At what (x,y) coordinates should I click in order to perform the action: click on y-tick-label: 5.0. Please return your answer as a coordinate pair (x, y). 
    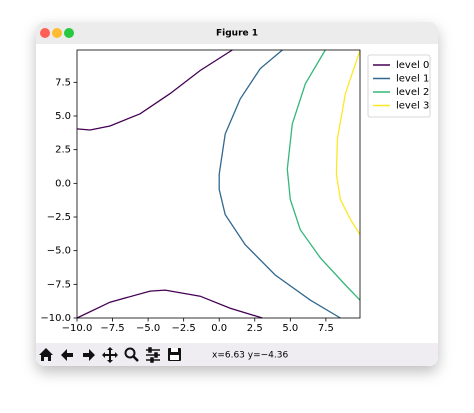
    Looking at the image, I should click on (63, 116).